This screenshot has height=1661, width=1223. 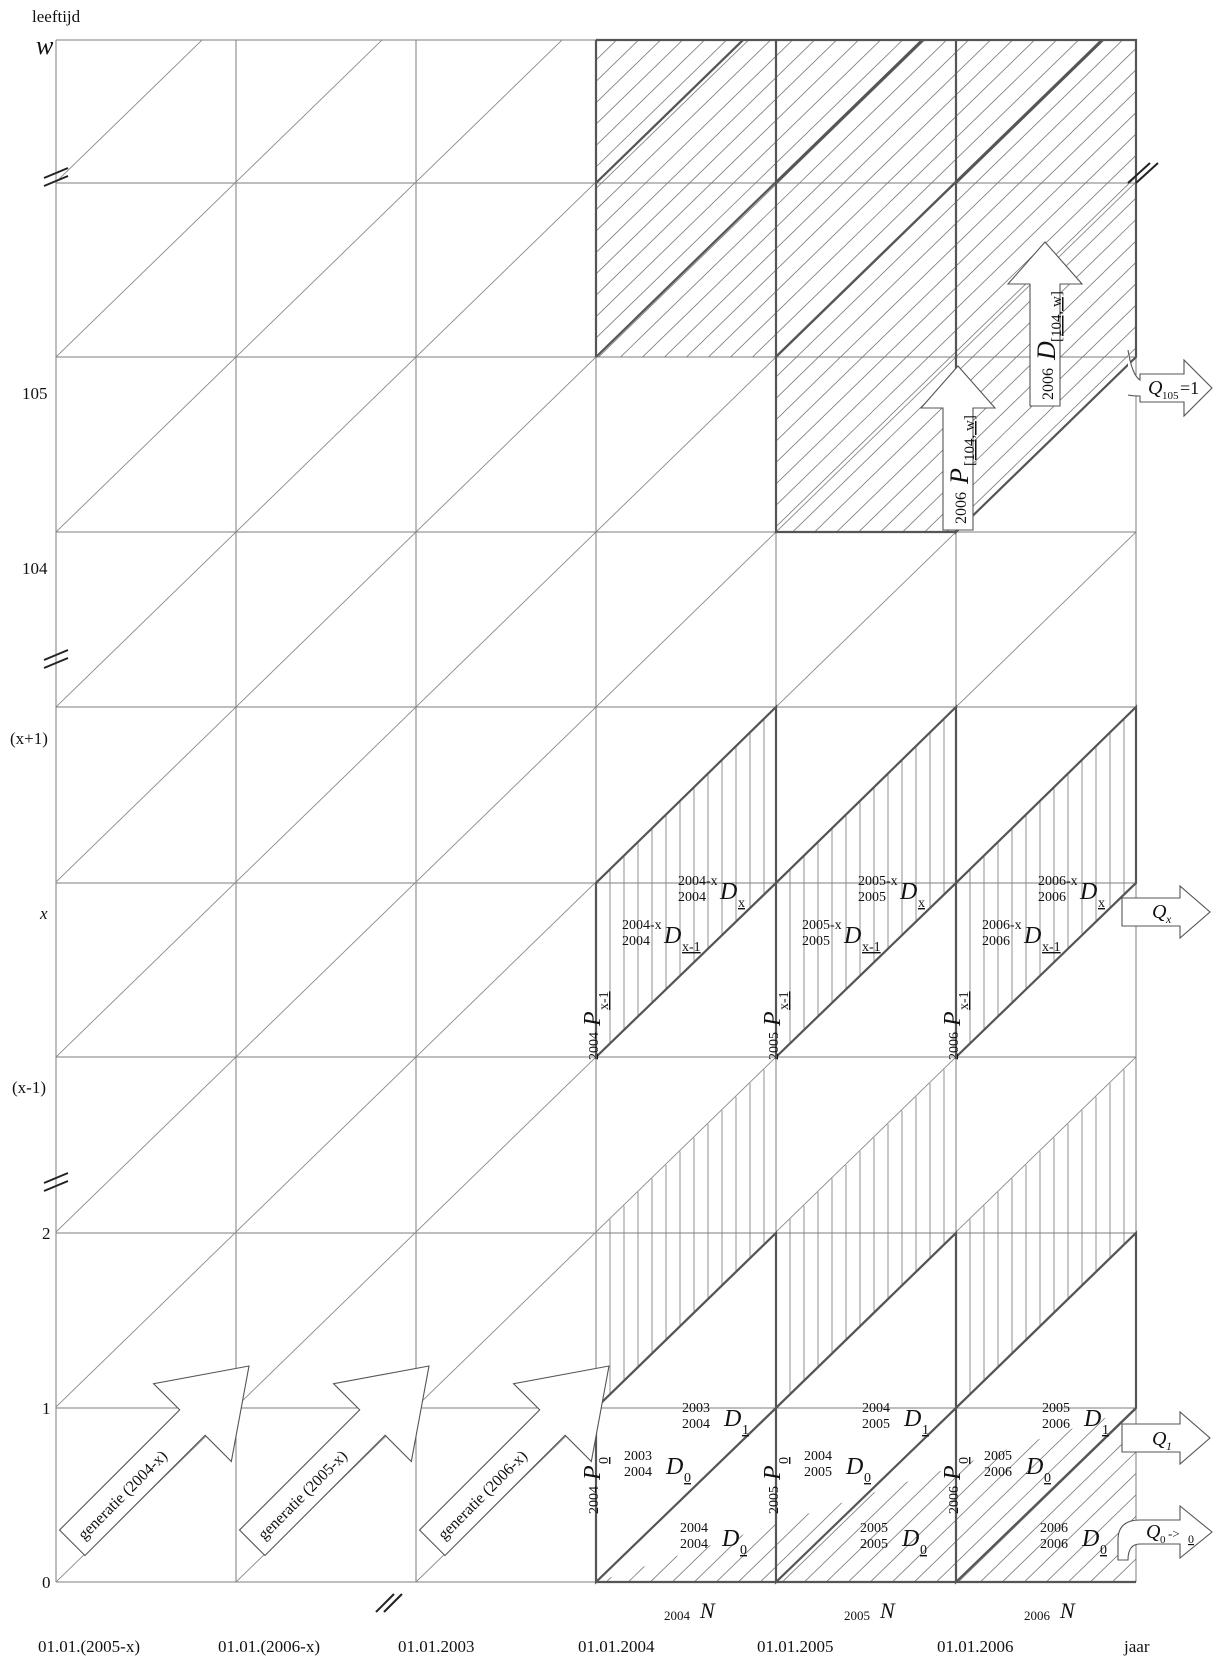 I want to click on output-arrow-q1: Q 1, so click(x=1166, y=1438).